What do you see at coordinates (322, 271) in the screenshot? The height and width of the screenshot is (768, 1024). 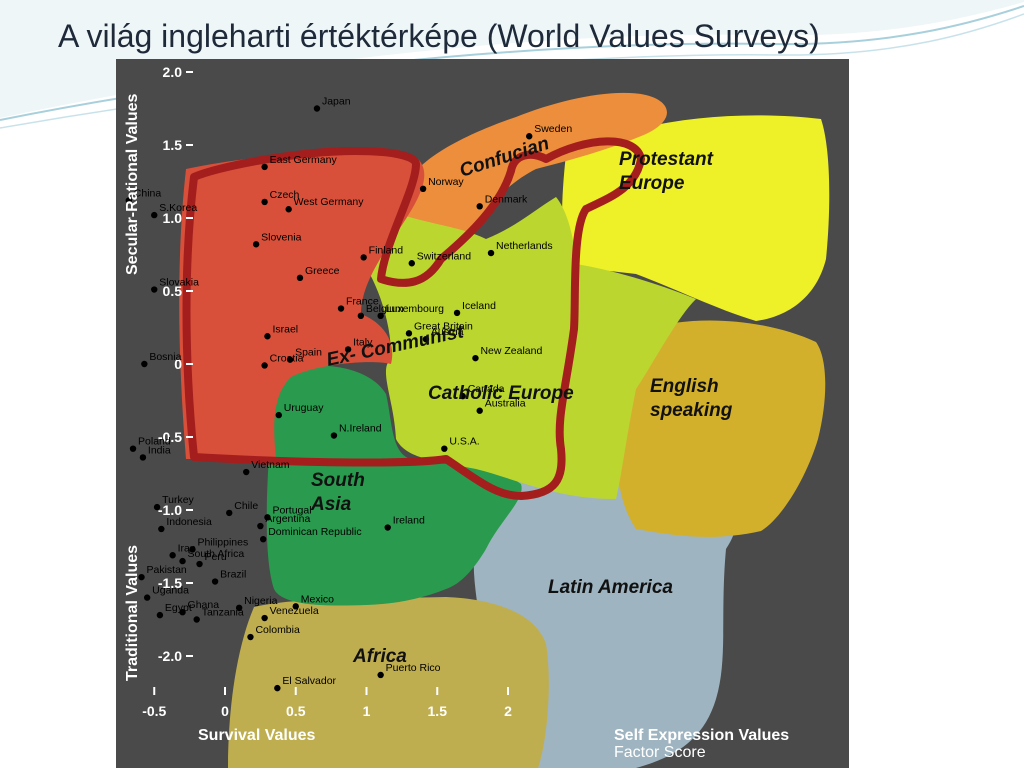 I see `point-label: Greece` at bounding box center [322, 271].